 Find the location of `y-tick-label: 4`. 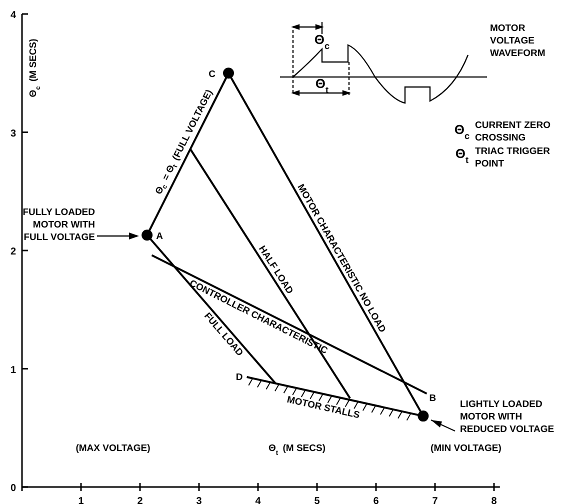

y-tick-label: 4 is located at coordinates (13, 15).